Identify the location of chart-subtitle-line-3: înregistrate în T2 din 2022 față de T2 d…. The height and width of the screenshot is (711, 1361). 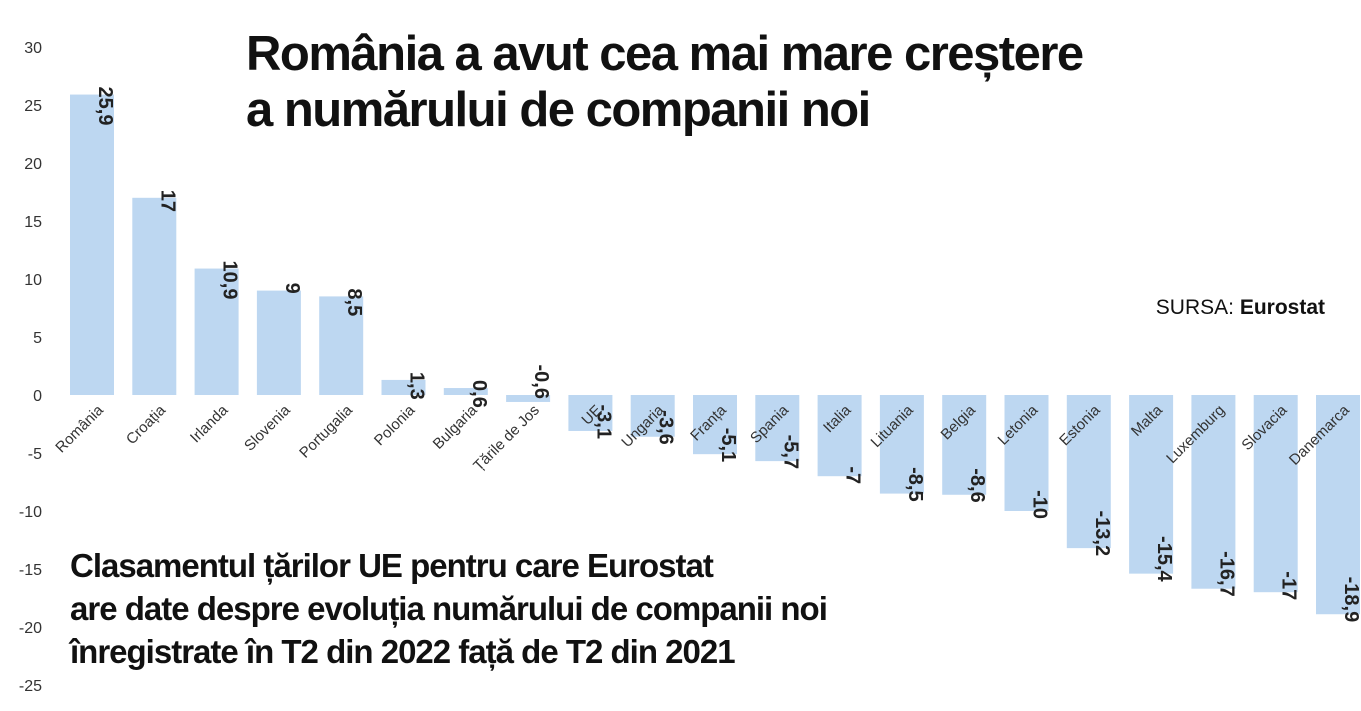
(403, 651).